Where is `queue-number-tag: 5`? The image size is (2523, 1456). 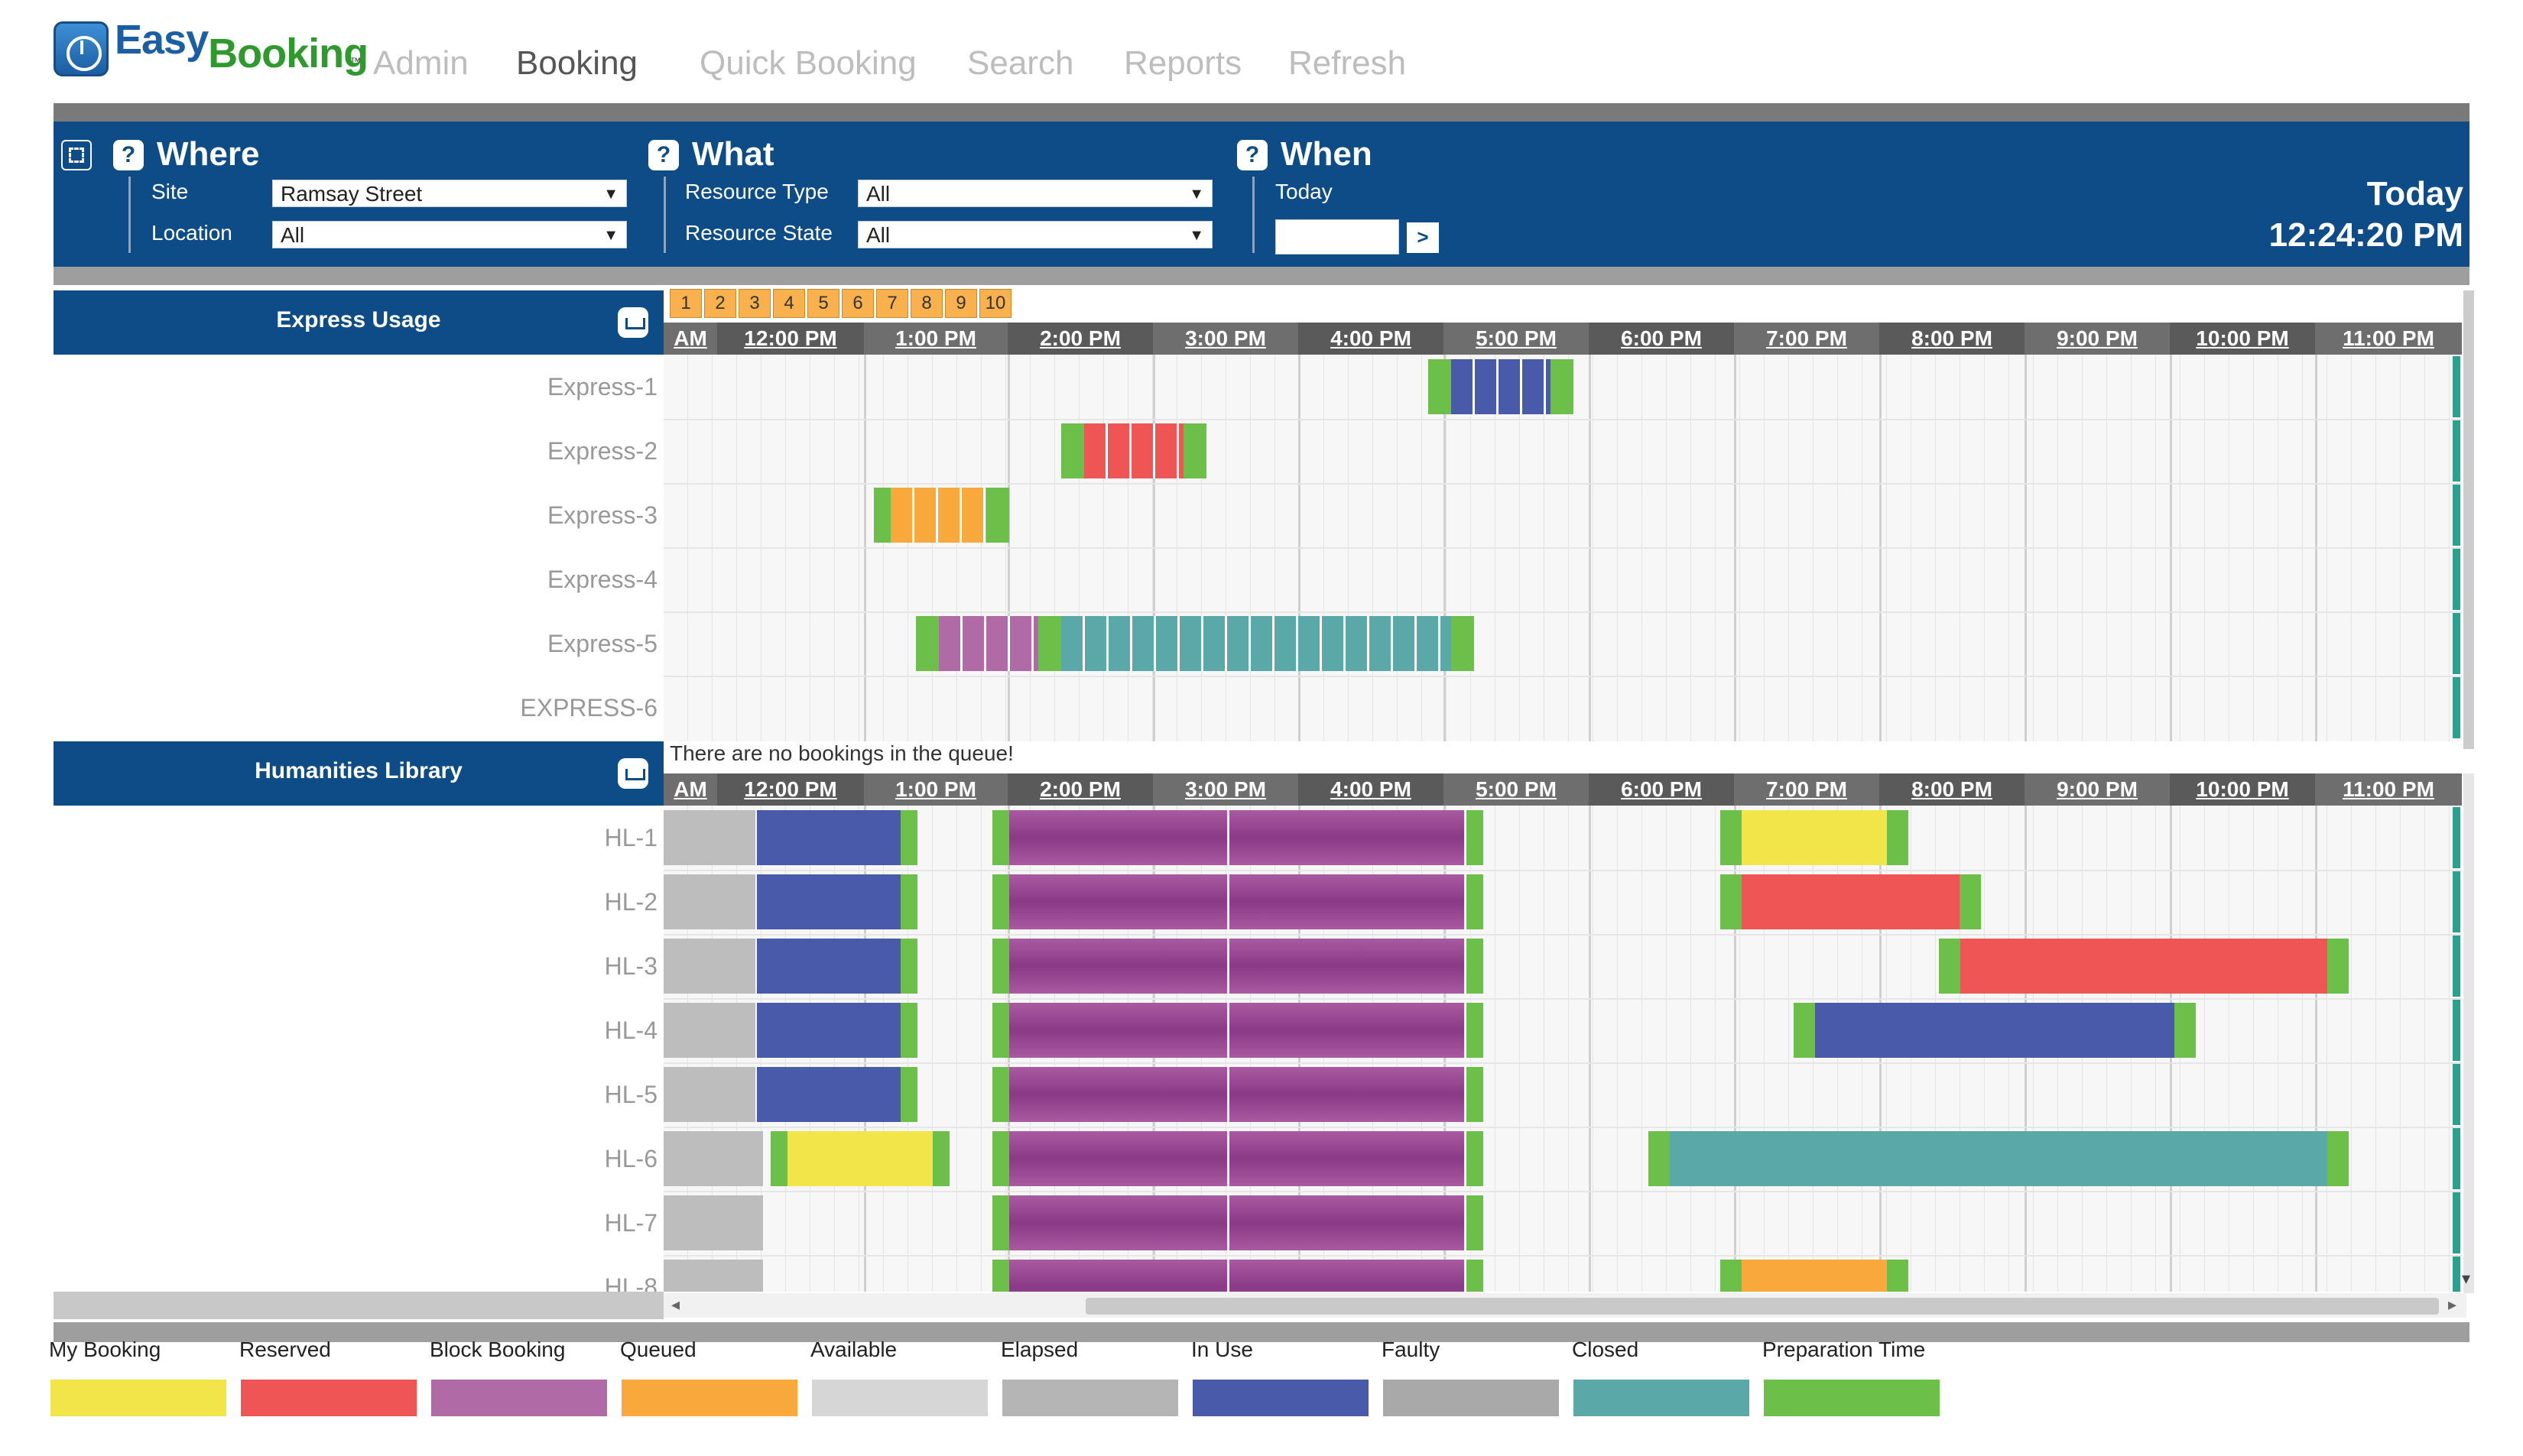
queue-number-tag: 5 is located at coordinates (823, 303).